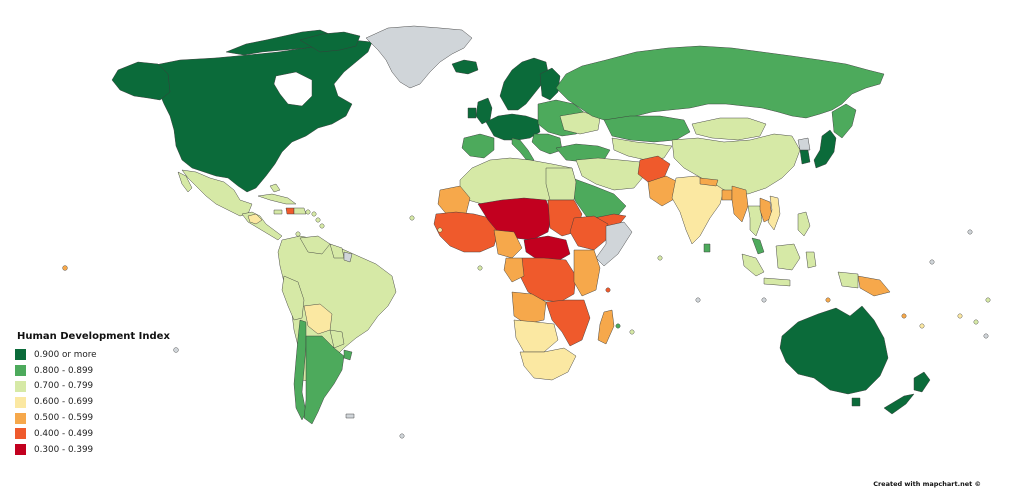 This screenshot has width=1024, height=503. Describe the element at coordinates (536, 336) in the screenshot. I see `namibia-botswana` at that location.